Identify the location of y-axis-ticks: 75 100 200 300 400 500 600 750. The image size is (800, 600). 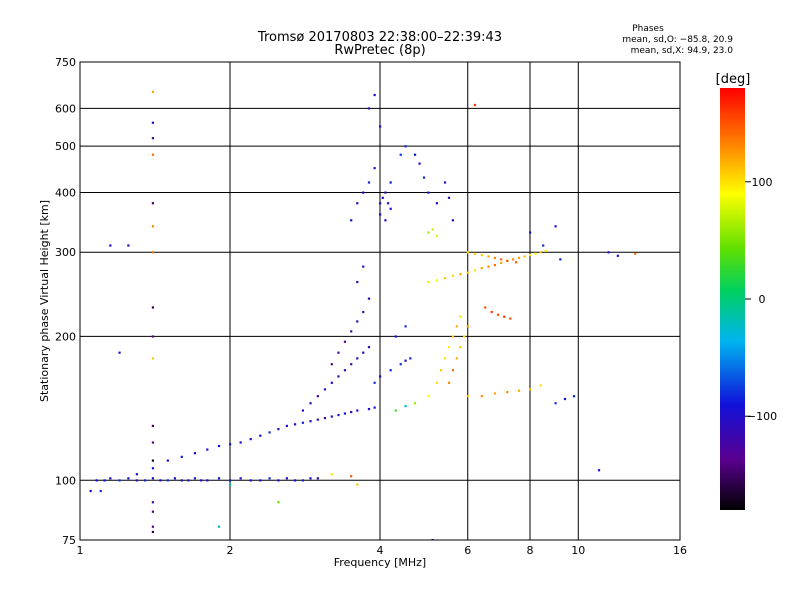
(65, 301).